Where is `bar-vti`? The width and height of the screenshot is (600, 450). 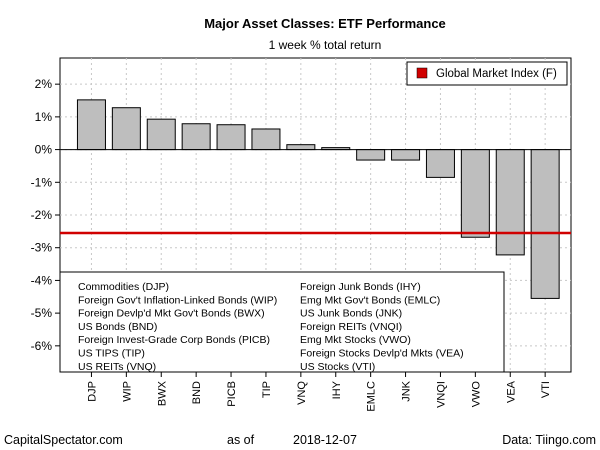
bar-vti is located at coordinates (545, 224).